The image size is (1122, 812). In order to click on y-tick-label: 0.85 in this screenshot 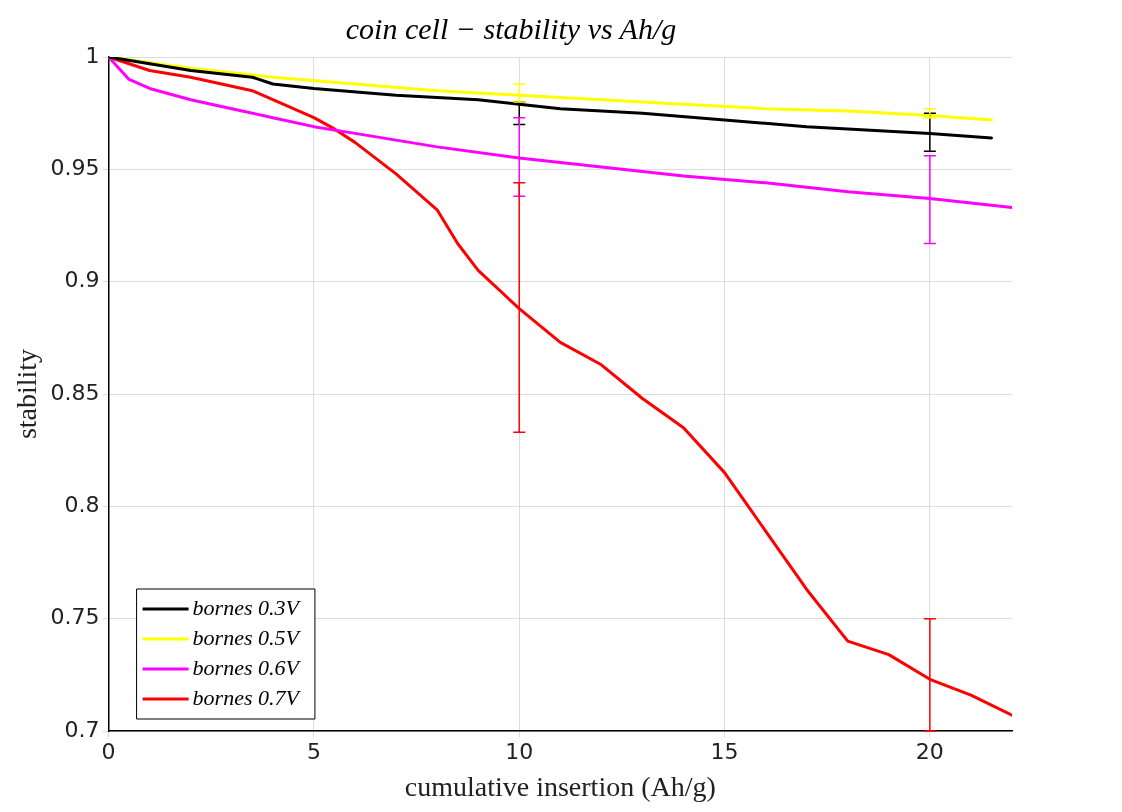, I will do `click(75, 392)`.